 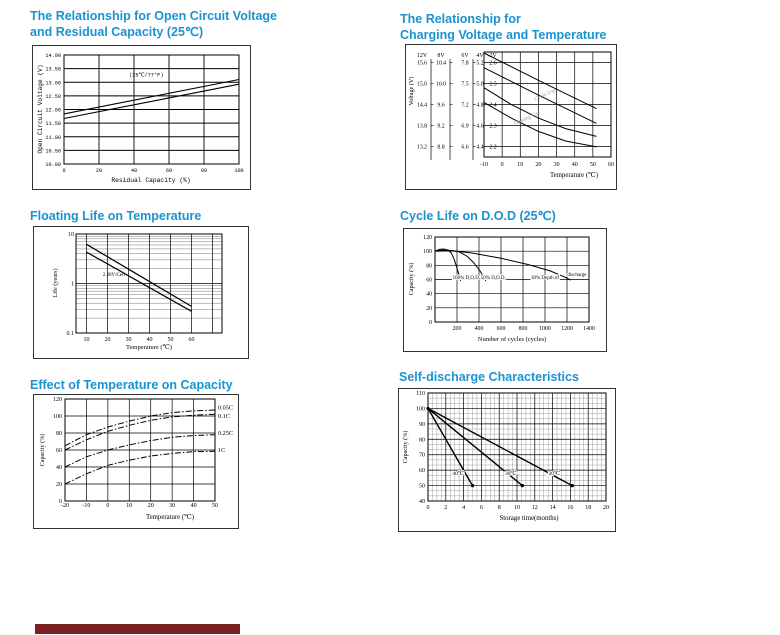 I want to click on scale-value: 13.2, so click(x=422, y=148).